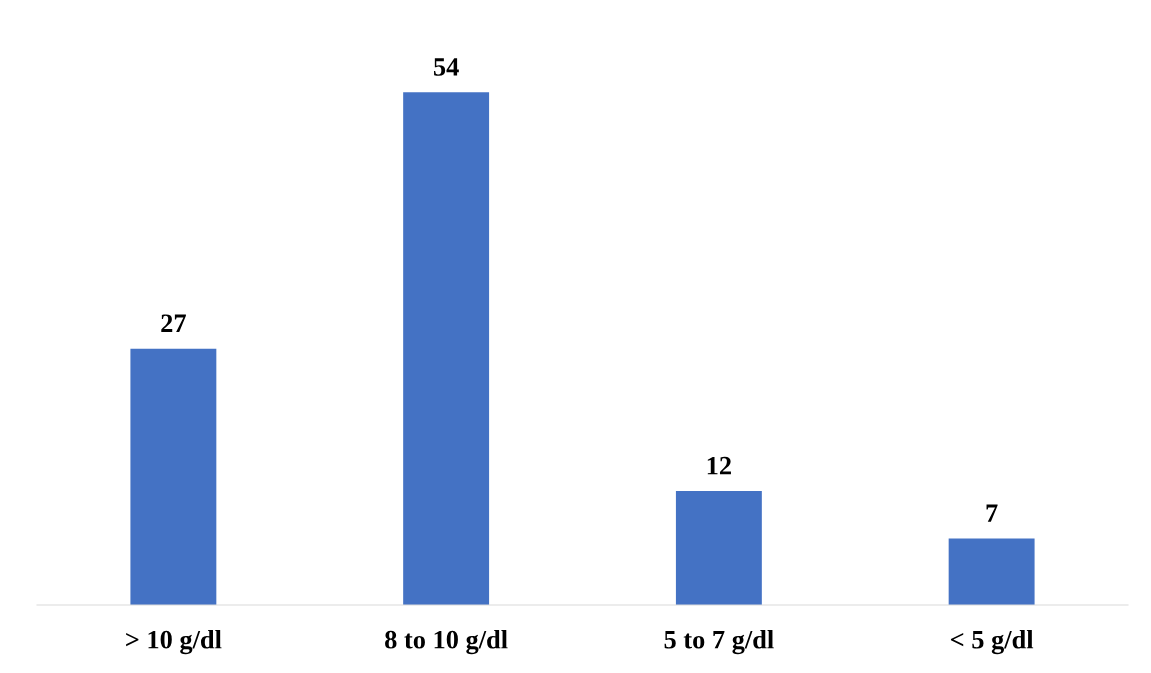 This screenshot has width=1151, height=673. I want to click on data-label: 12, so click(719, 465).